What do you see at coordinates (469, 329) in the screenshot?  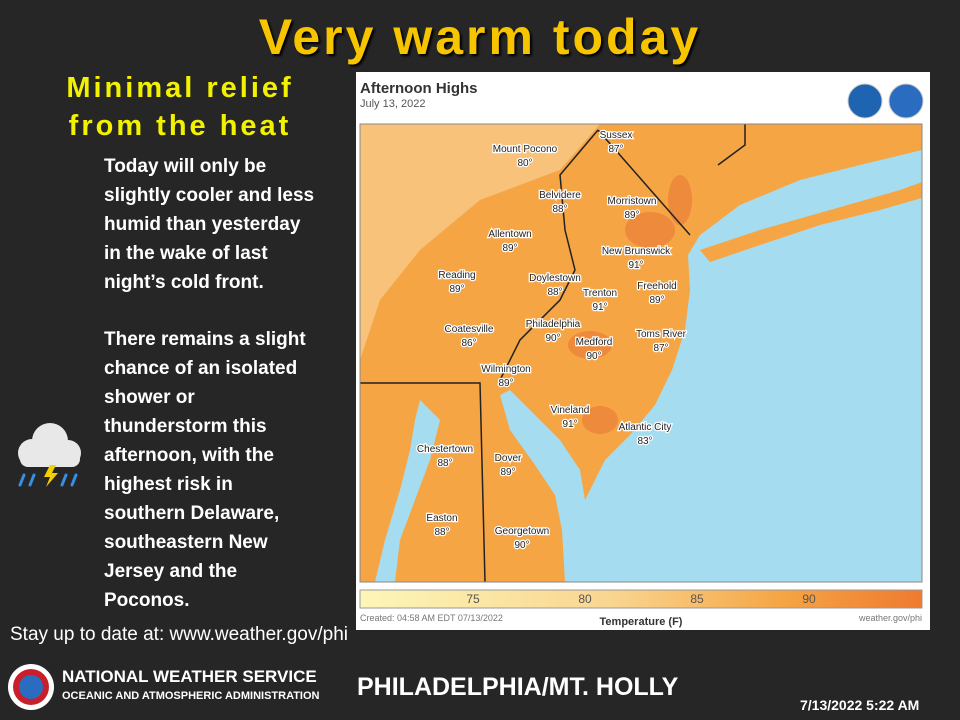 I see `city-name: Coatesville` at bounding box center [469, 329].